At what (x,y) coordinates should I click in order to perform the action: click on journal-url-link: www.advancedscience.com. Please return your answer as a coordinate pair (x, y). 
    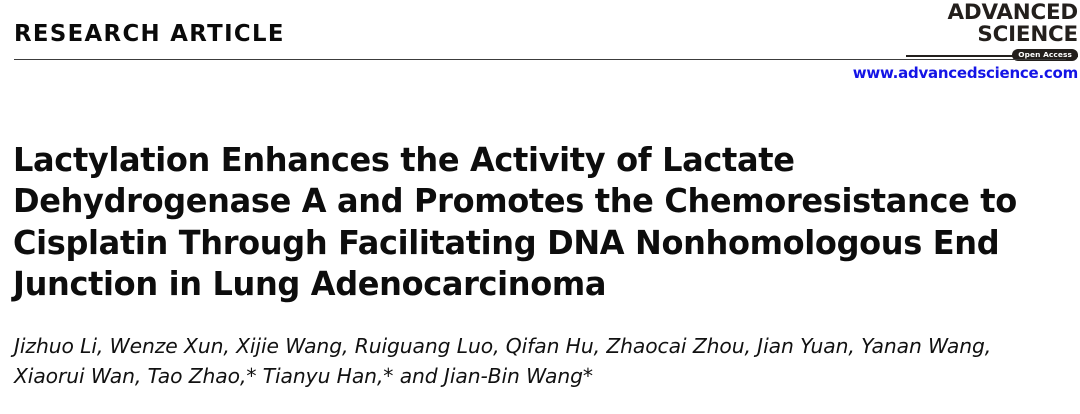
    Looking at the image, I should click on (965, 73).